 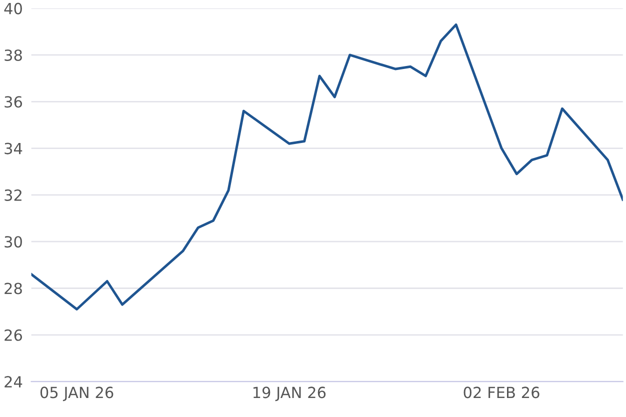 What do you see at coordinates (13, 148) in the screenshot?
I see `y-tick-label: 34` at bounding box center [13, 148].